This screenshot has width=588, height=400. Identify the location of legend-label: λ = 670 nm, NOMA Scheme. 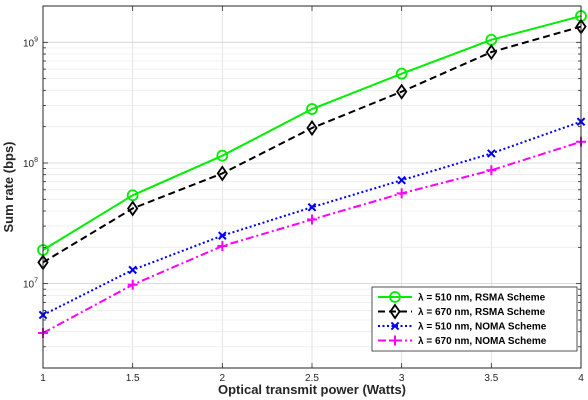
(482, 341).